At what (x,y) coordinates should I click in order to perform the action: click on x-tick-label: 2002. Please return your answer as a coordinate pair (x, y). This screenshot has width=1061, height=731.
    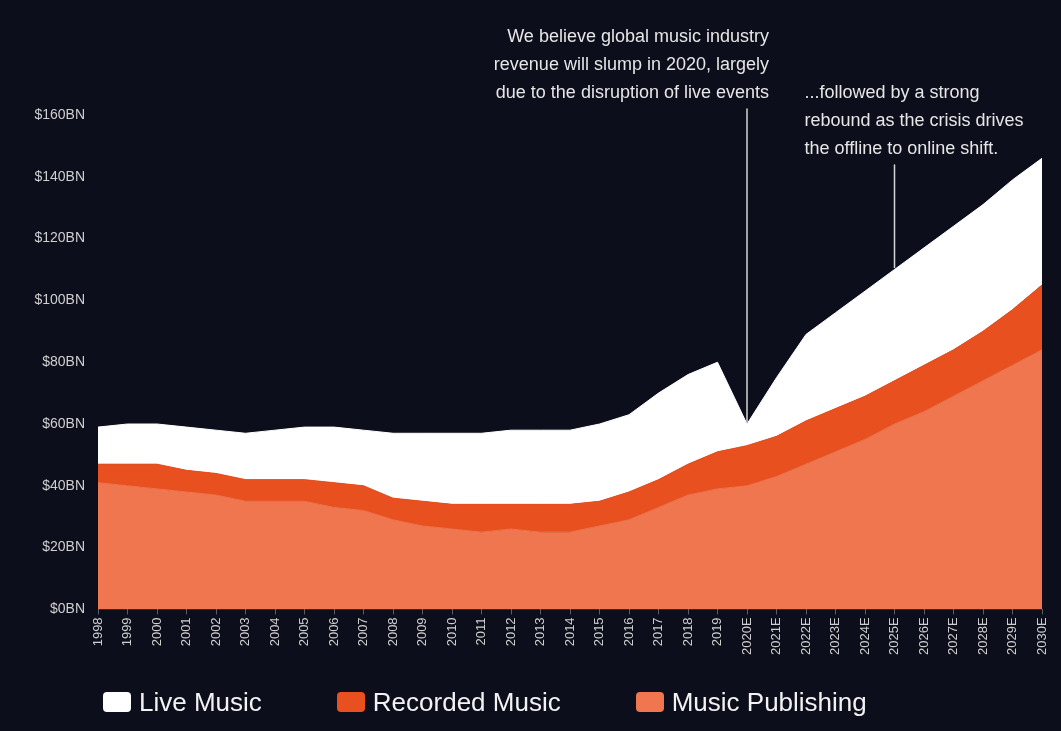
    Looking at the image, I should click on (215, 632).